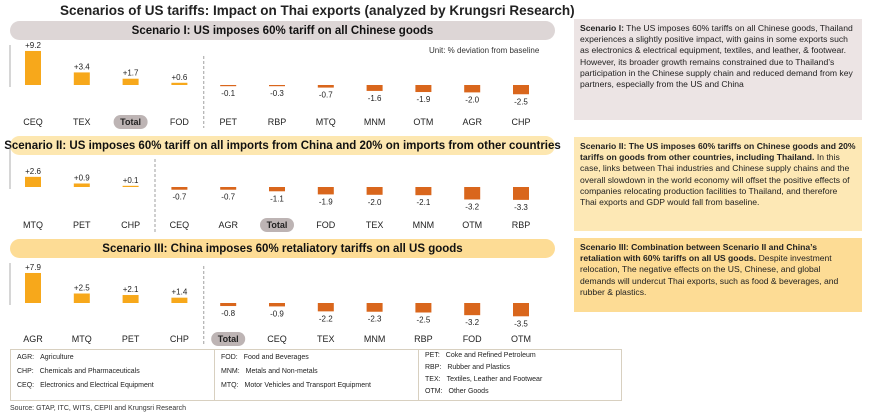 The image size is (870, 417). I want to click on value-label-otm: -3.2, so click(472, 206).